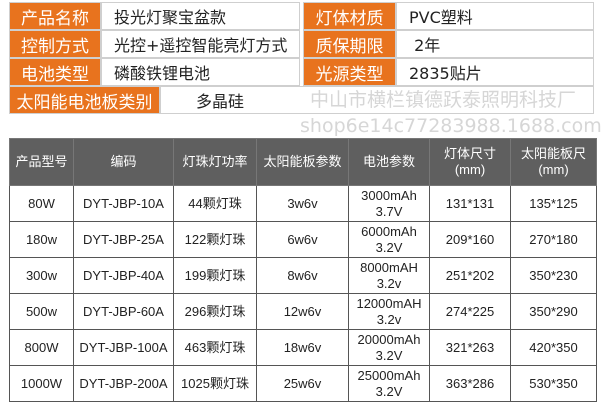  I want to click on table-cell: 300w, so click(41, 275).